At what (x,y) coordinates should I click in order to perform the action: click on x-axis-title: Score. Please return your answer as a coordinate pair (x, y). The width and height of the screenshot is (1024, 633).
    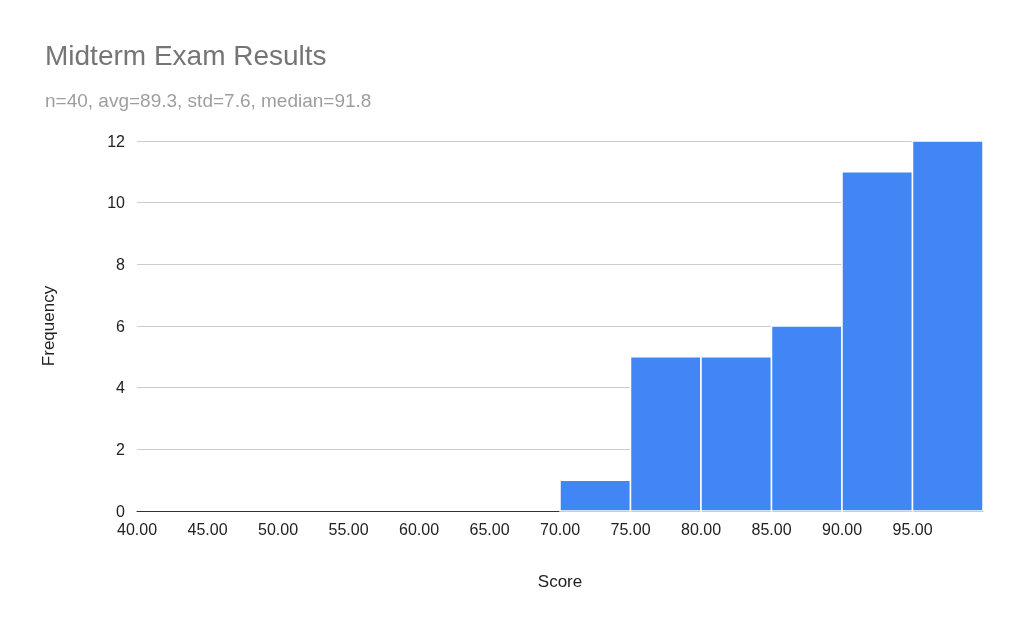
    Looking at the image, I should click on (560, 581).